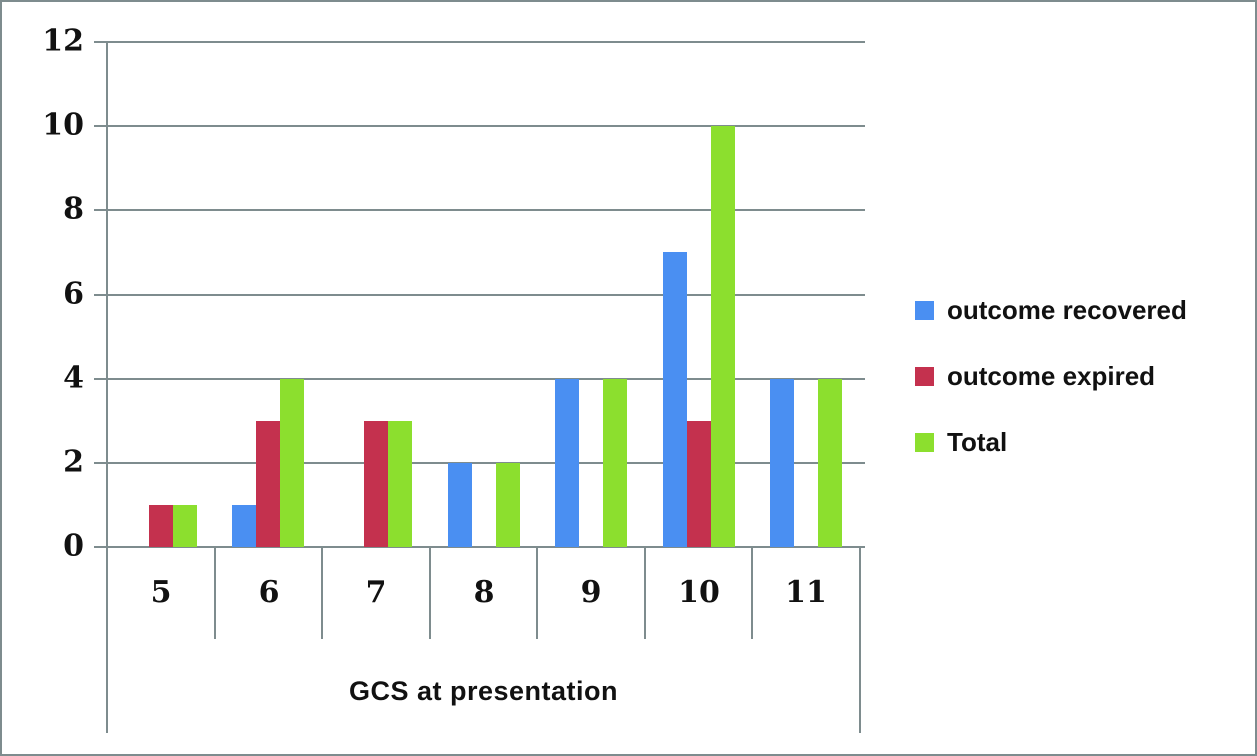 This screenshot has height=756, width=1257. I want to click on bar-outcome-expired-gcs5, so click(161, 526).